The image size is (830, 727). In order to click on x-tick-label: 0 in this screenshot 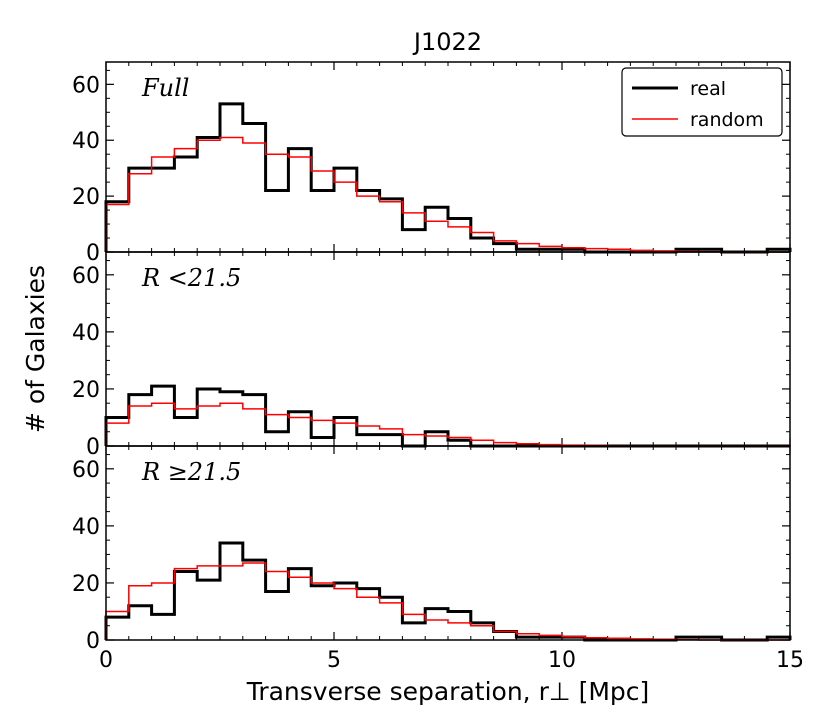, I will do `click(106, 660)`.